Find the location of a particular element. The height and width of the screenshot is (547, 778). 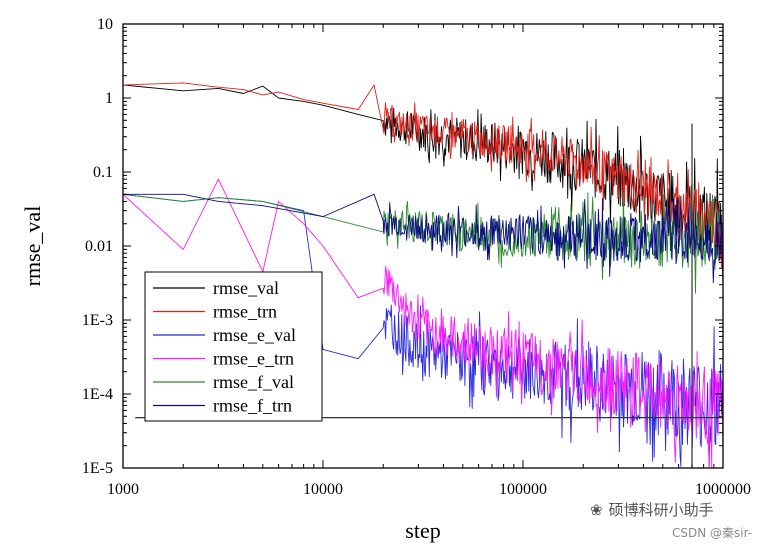

watermark-brand-text: 硕博科研小助手 is located at coordinates (661, 510).